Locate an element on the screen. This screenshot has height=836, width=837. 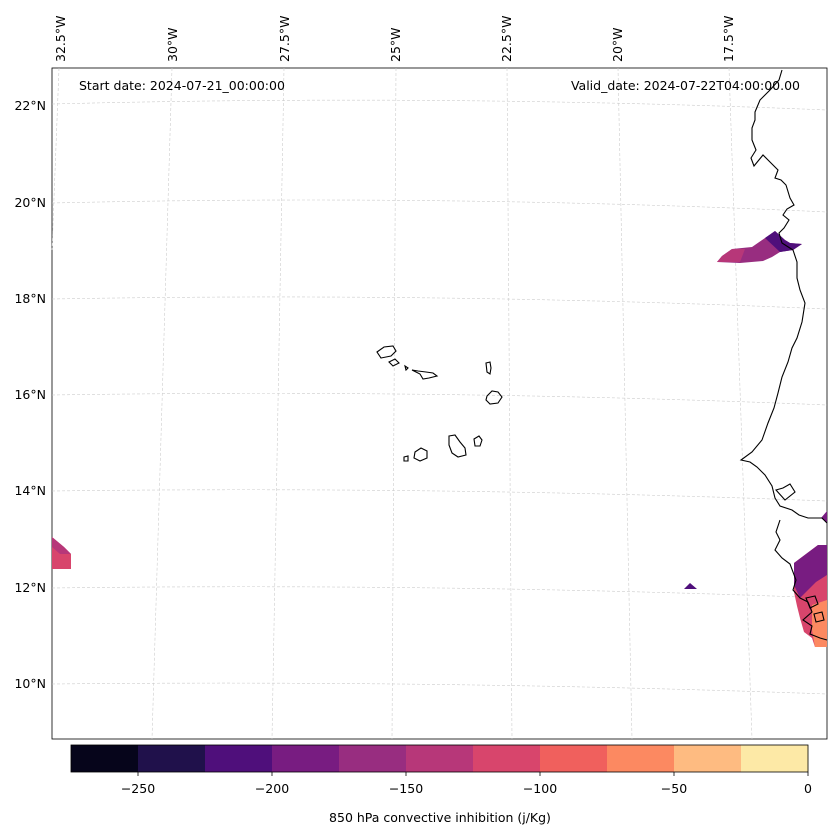
cin-patch-south-coast-light is located at coordinates (819, 623).